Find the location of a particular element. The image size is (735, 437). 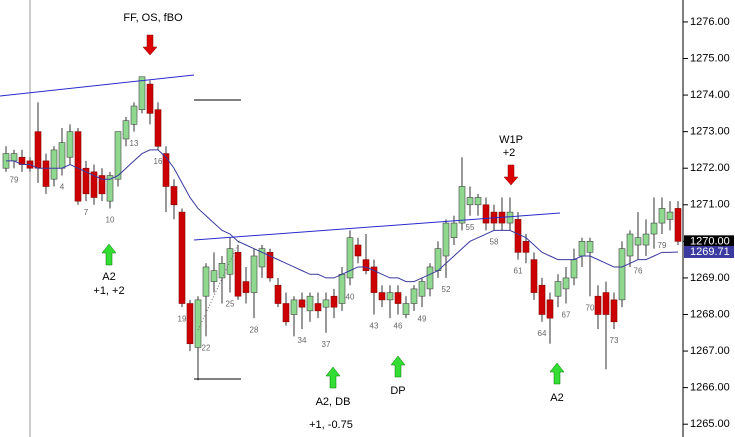

bar-number: 4 is located at coordinates (62, 187).